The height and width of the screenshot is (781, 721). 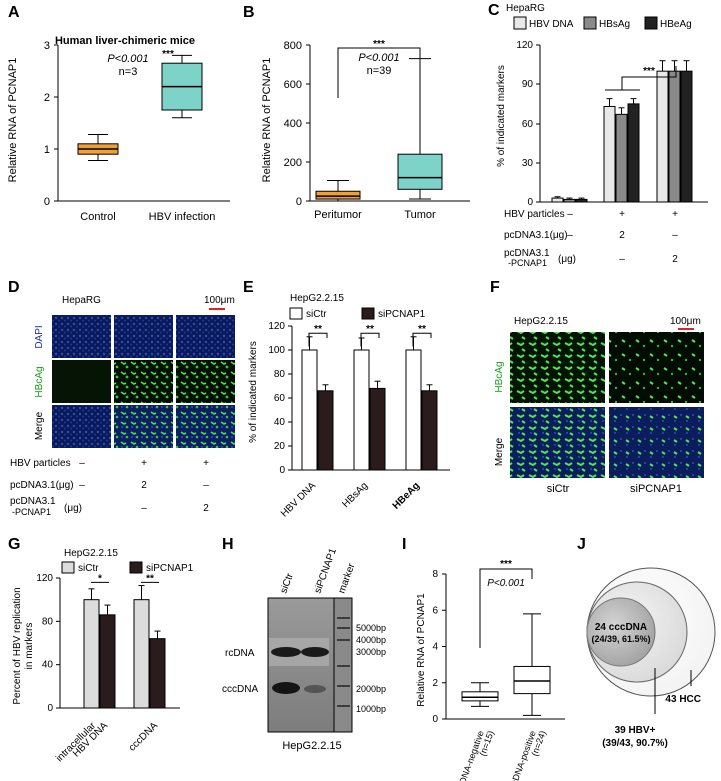 I want to click on panel-h-cell: HepG2.2.15, so click(x=311, y=746).